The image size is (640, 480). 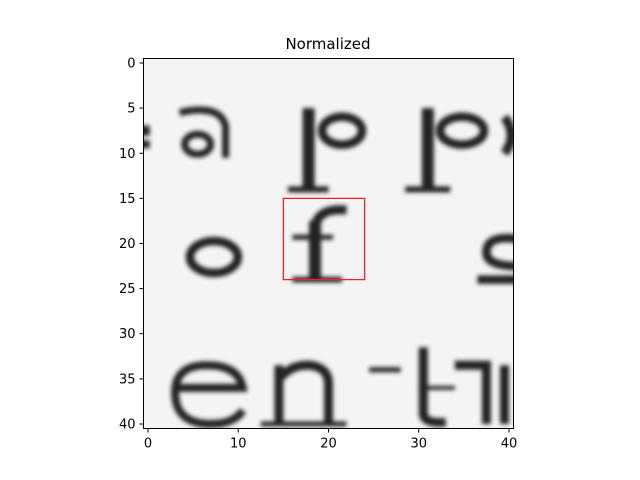 What do you see at coordinates (481, 392) in the screenshot?
I see `glyph-u-partial` at bounding box center [481, 392].